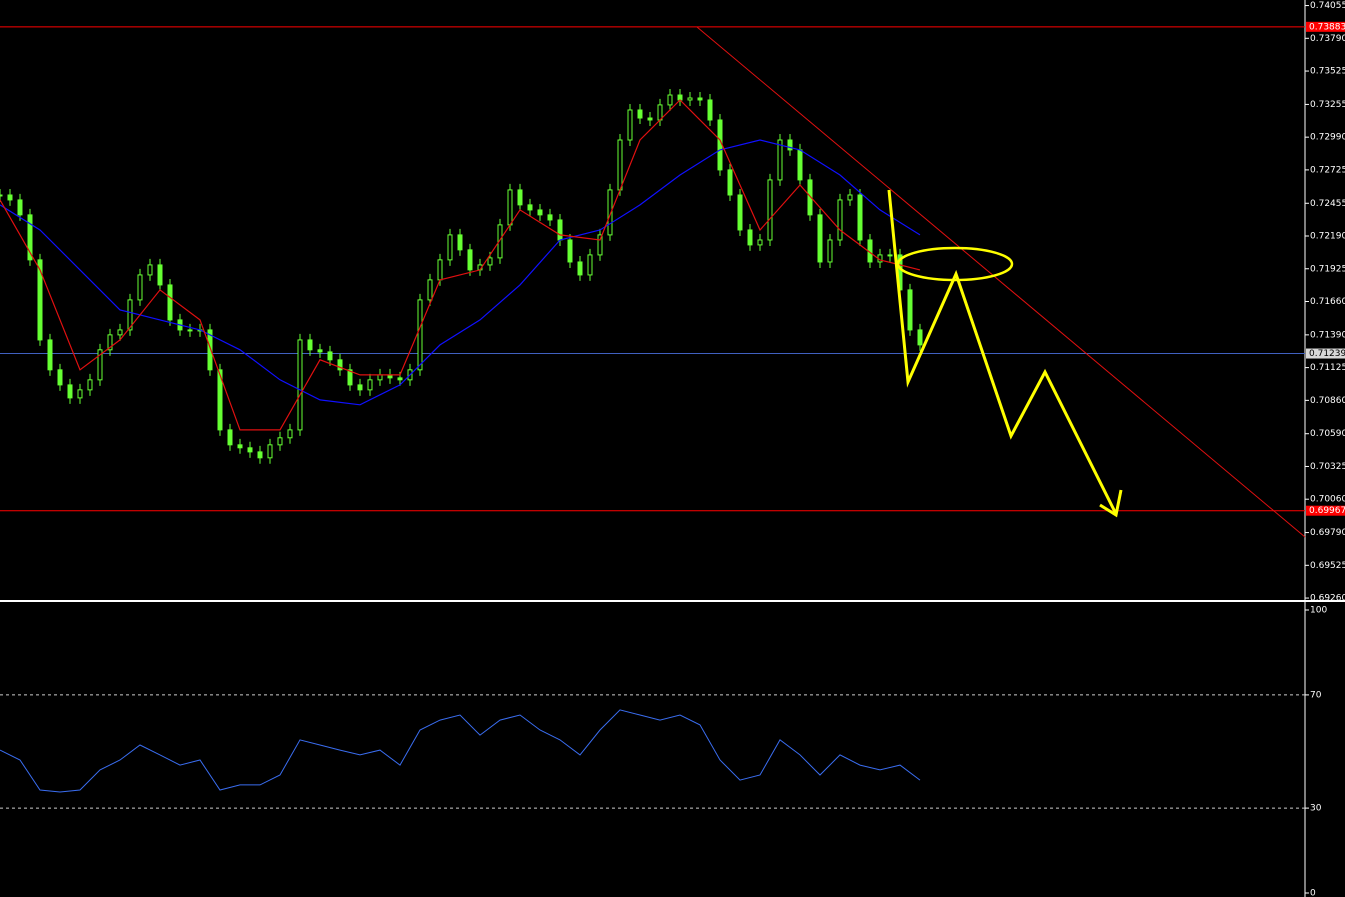  Describe the element at coordinates (1327, 138) in the screenshot. I see `y-tick-label: 0.72990` at that location.